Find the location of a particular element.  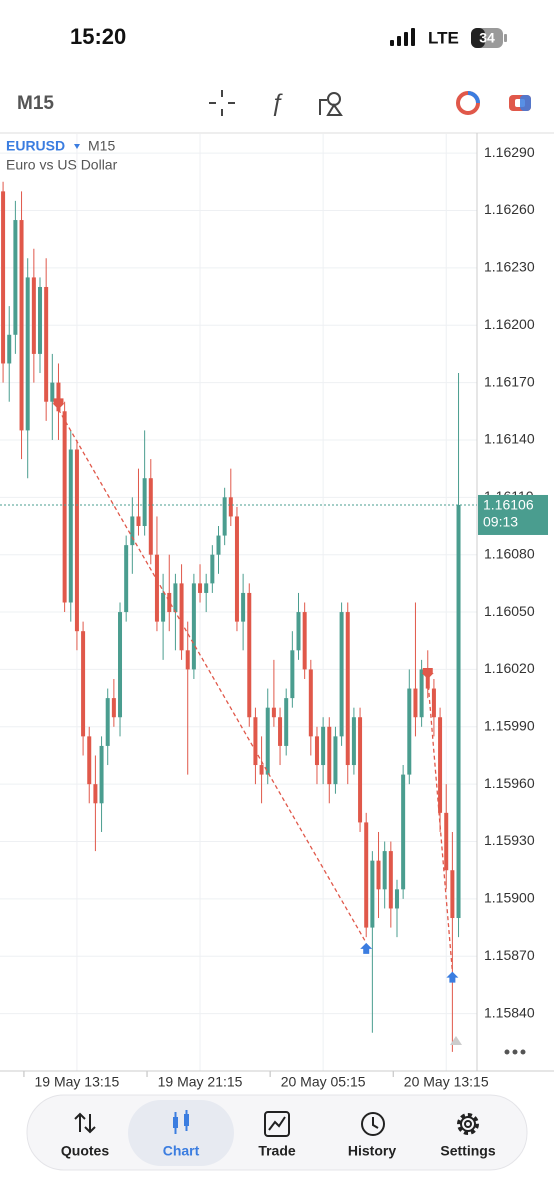

current-price-box is located at coordinates (513, 514).